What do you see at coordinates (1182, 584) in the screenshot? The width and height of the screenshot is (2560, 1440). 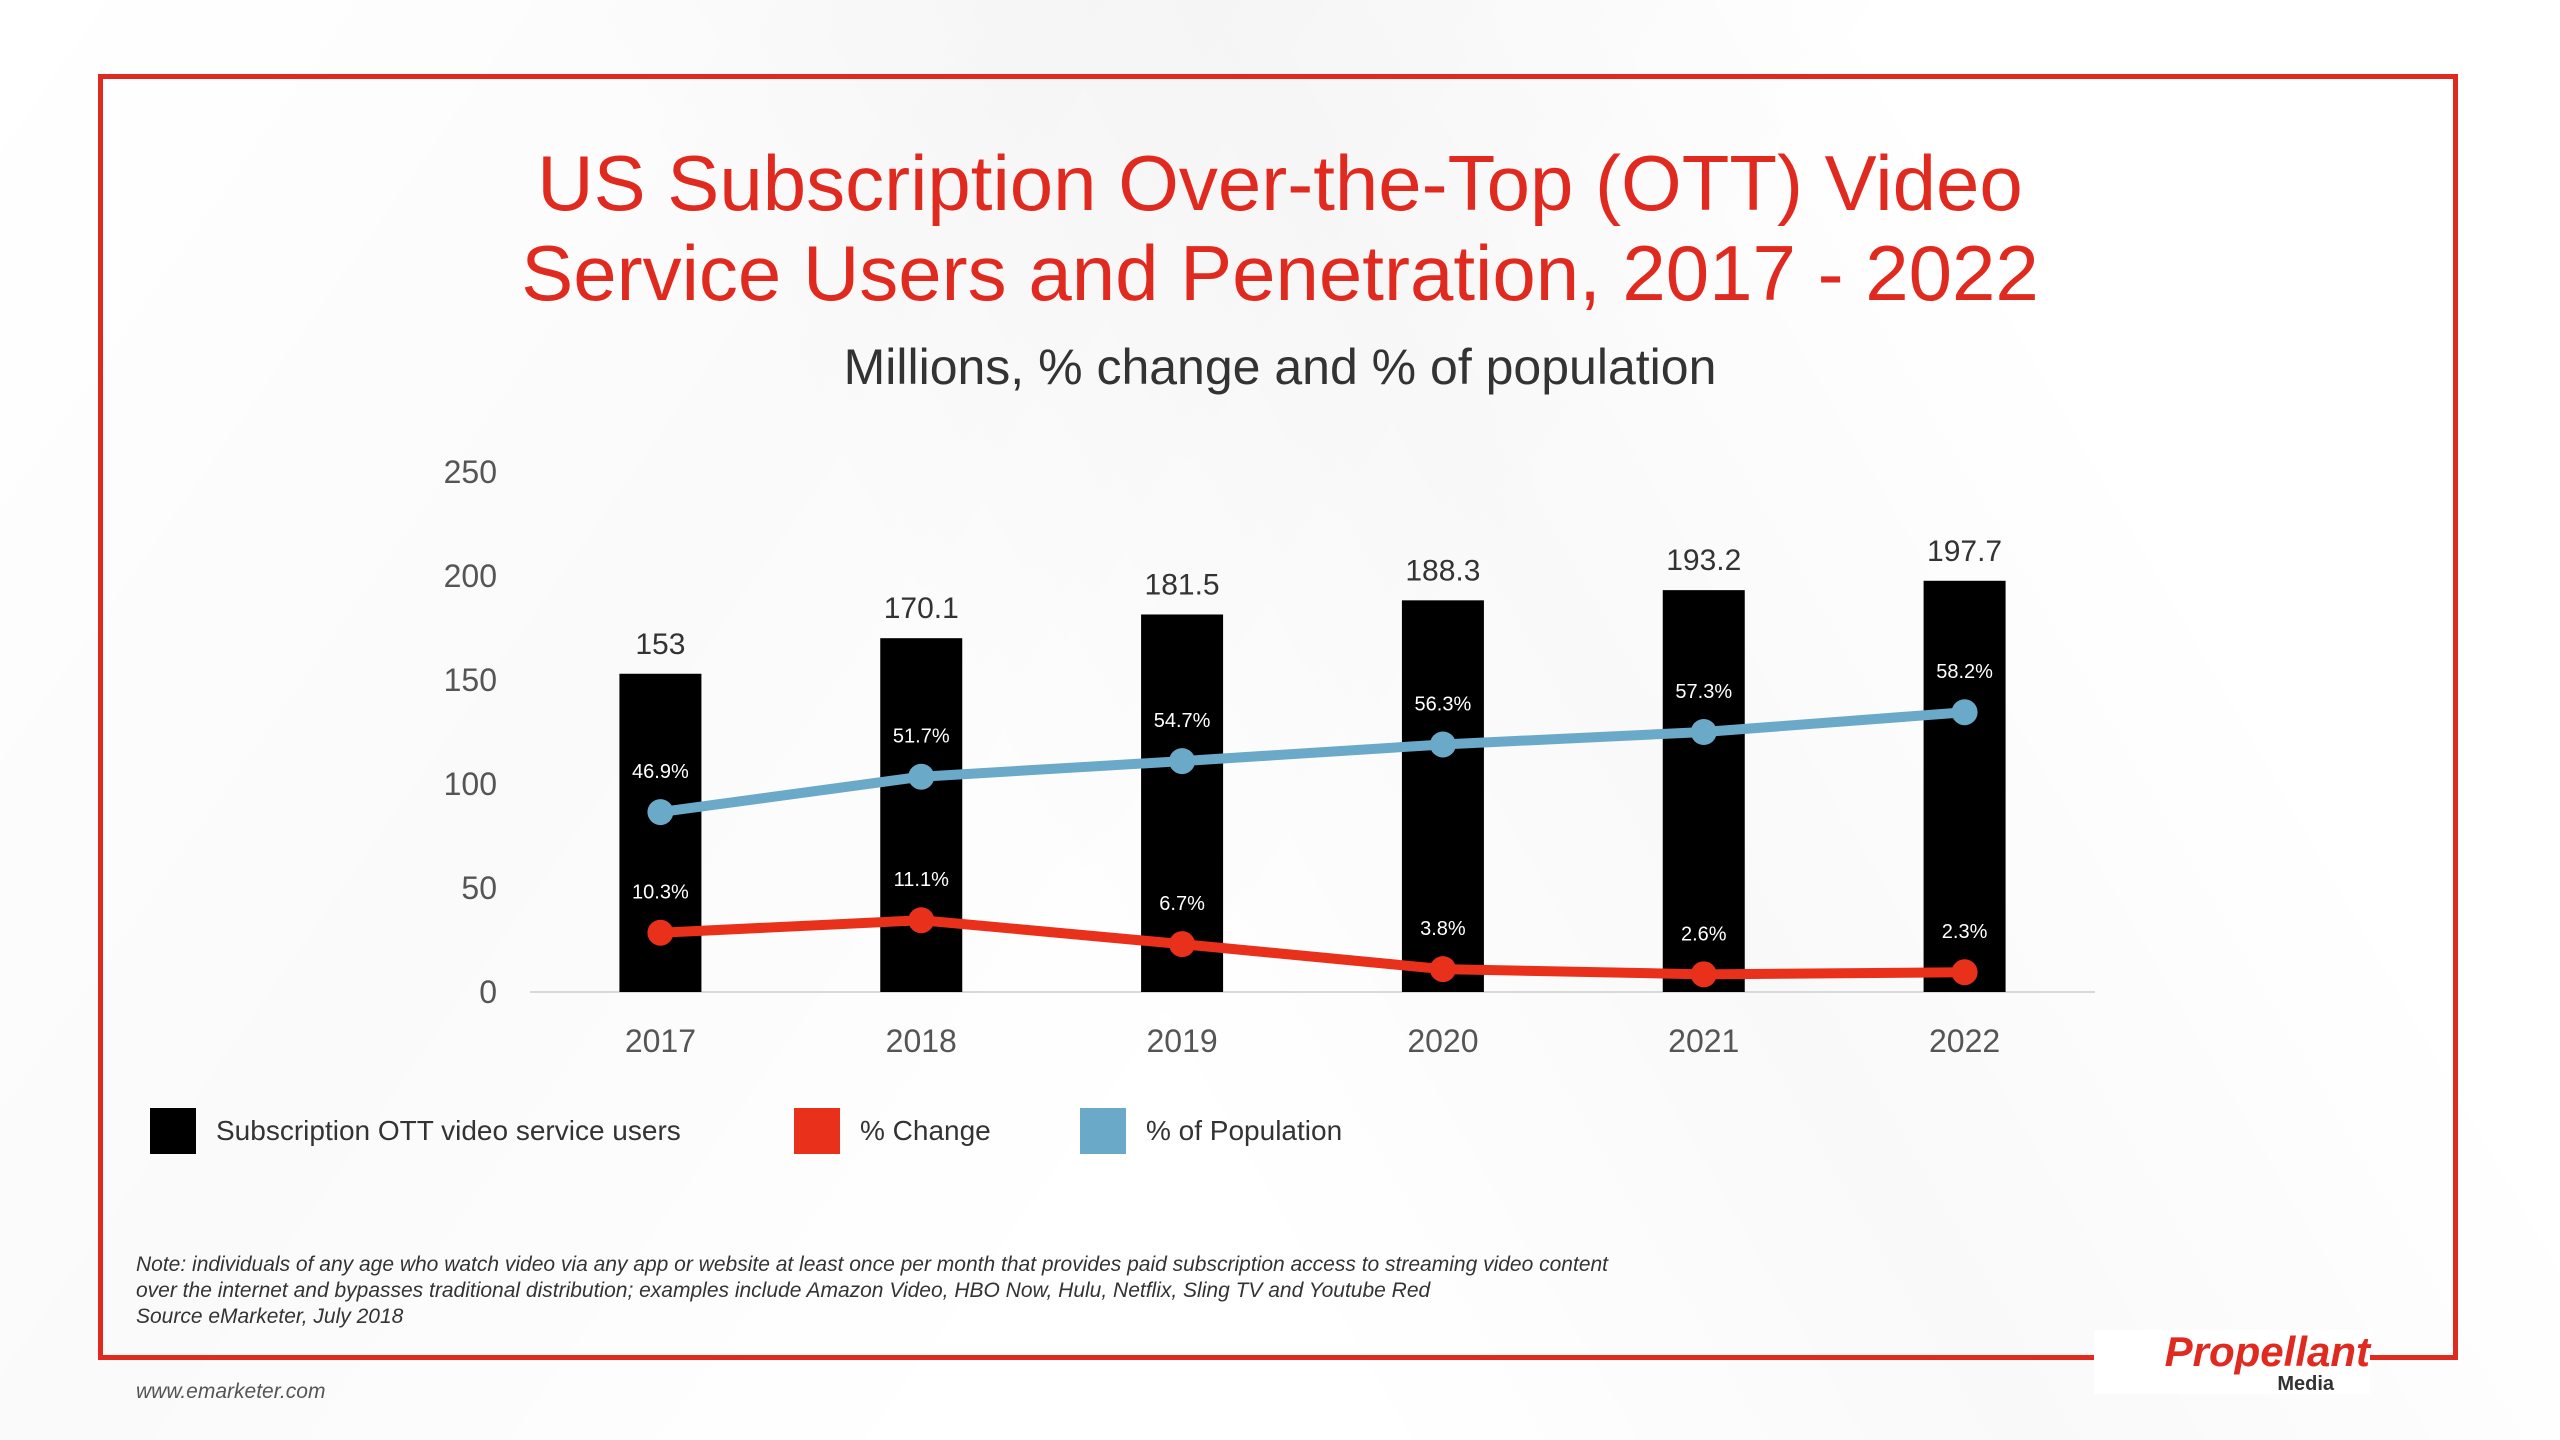 I see `bar-value-label: 181.5` at bounding box center [1182, 584].